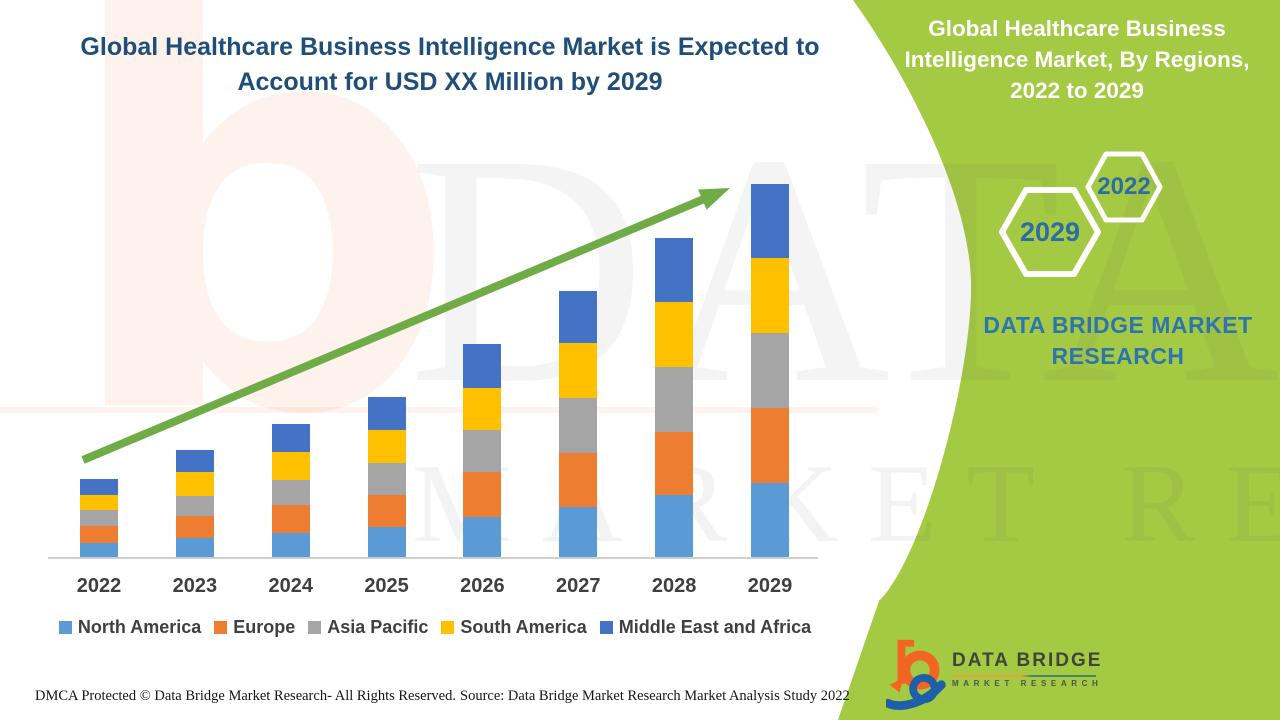 The width and height of the screenshot is (1280, 720). I want to click on legend-item-asia-pacific: Asia Pacific, so click(368, 627).